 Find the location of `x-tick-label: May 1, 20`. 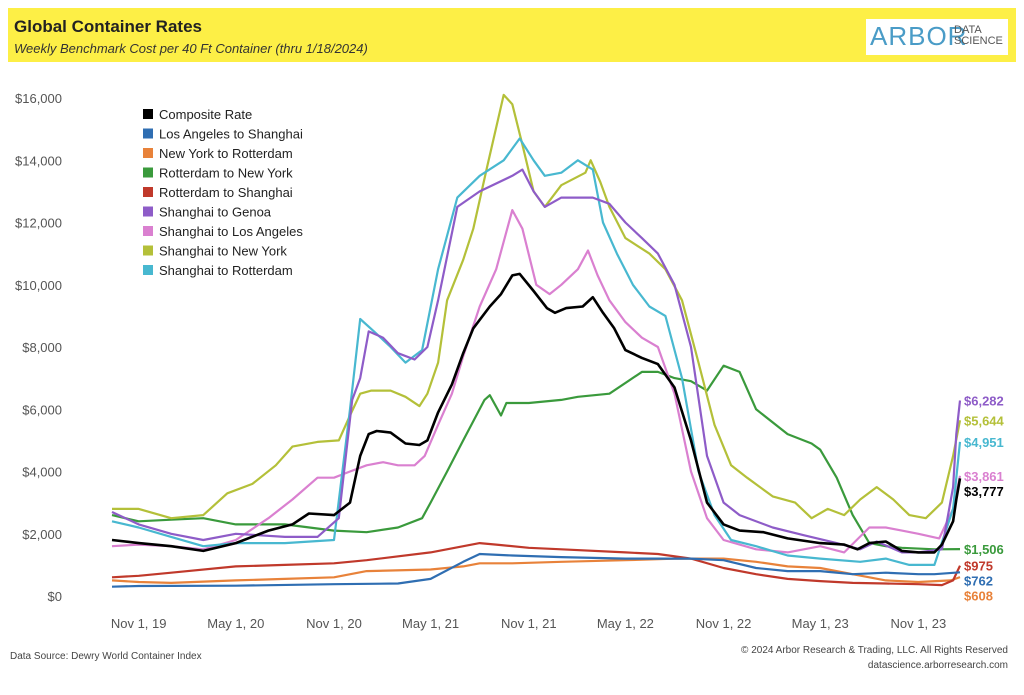

x-tick-label: May 1, 20 is located at coordinates (235, 623).